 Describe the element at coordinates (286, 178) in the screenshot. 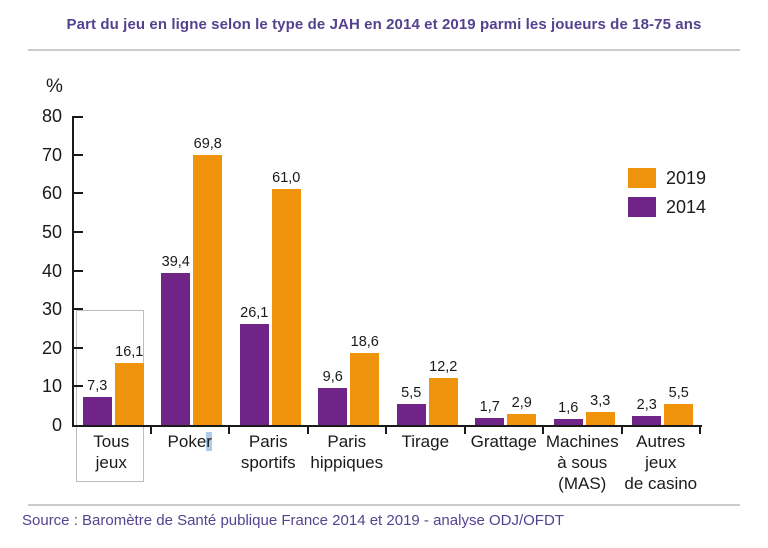

I see `bar-value-2019-2: 61,0` at that location.